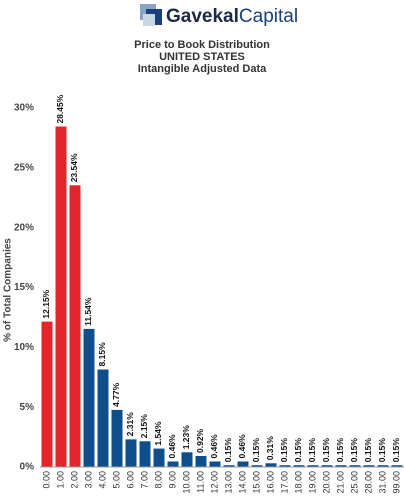  What do you see at coordinates (24, 287) in the screenshot?
I see `y-tick-label: 15%` at bounding box center [24, 287].